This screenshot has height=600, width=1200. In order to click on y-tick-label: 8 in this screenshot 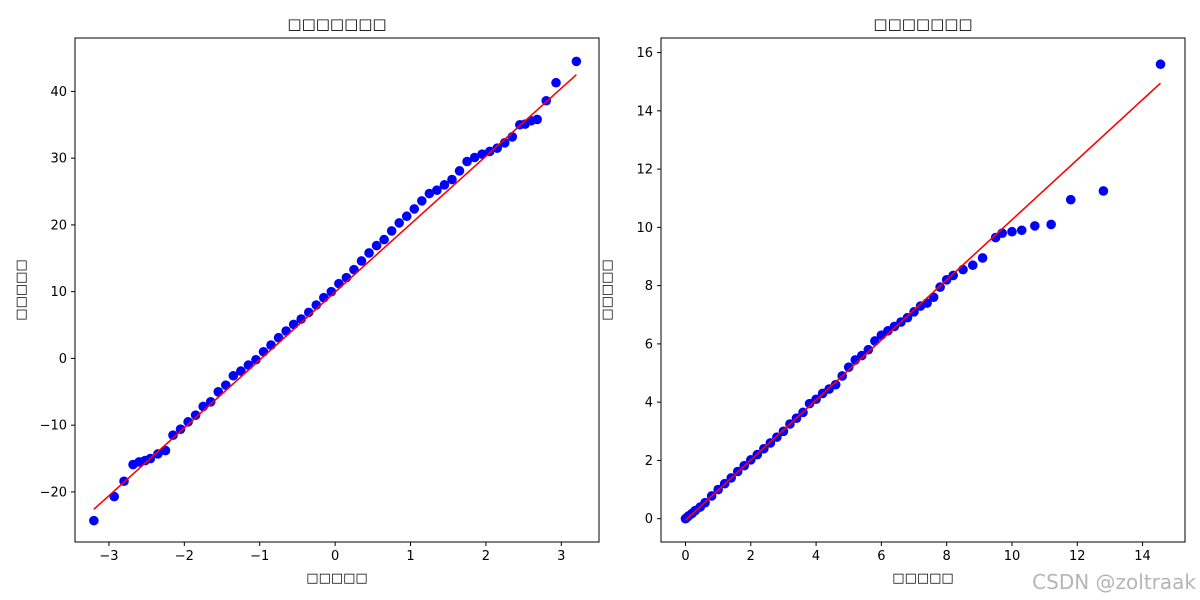, I will do `click(649, 286)`.